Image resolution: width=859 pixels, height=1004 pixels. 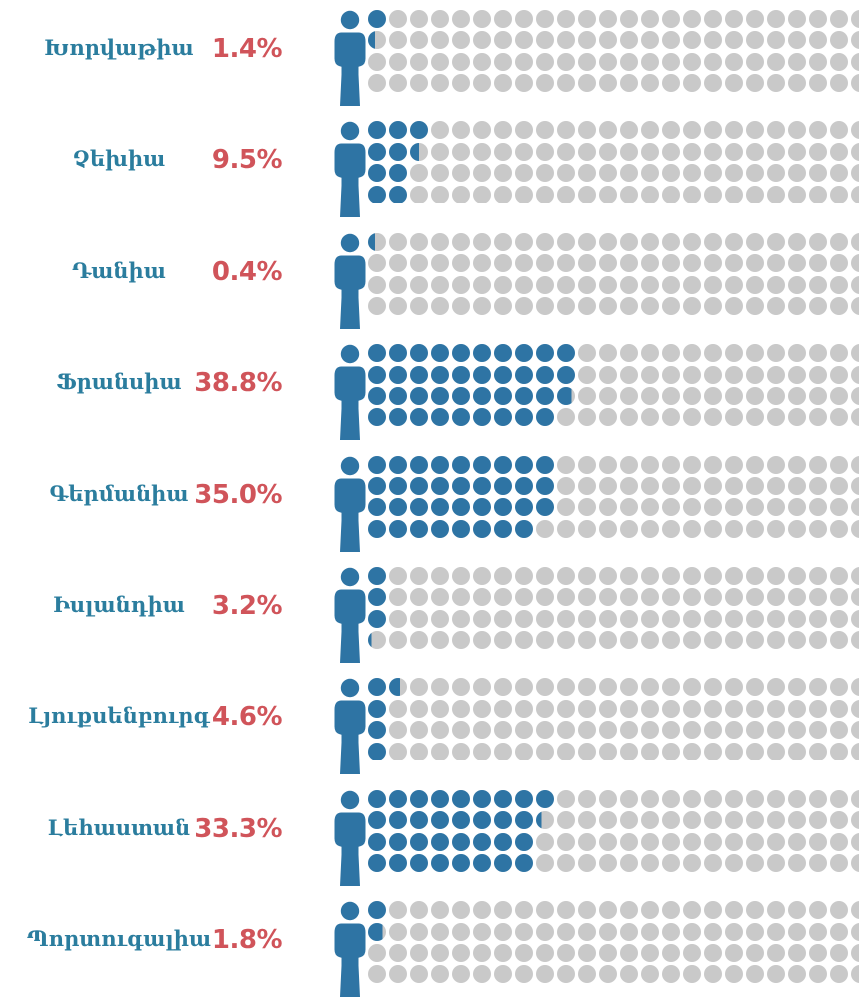 What do you see at coordinates (119, 827) in the screenshot?
I see `country-label: Լեհաստան` at bounding box center [119, 827].